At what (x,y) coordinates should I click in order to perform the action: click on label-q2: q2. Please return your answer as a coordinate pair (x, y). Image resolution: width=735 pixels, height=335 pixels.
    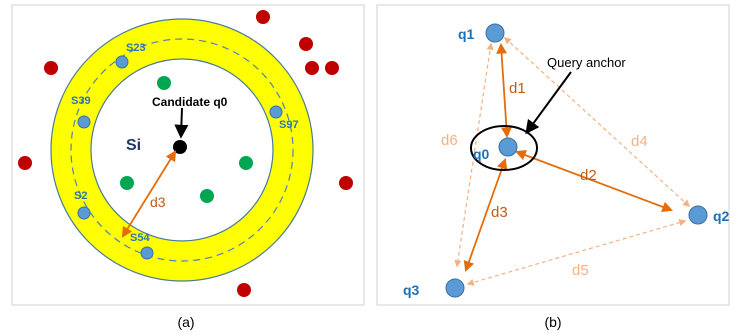
    Looking at the image, I should click on (721, 216).